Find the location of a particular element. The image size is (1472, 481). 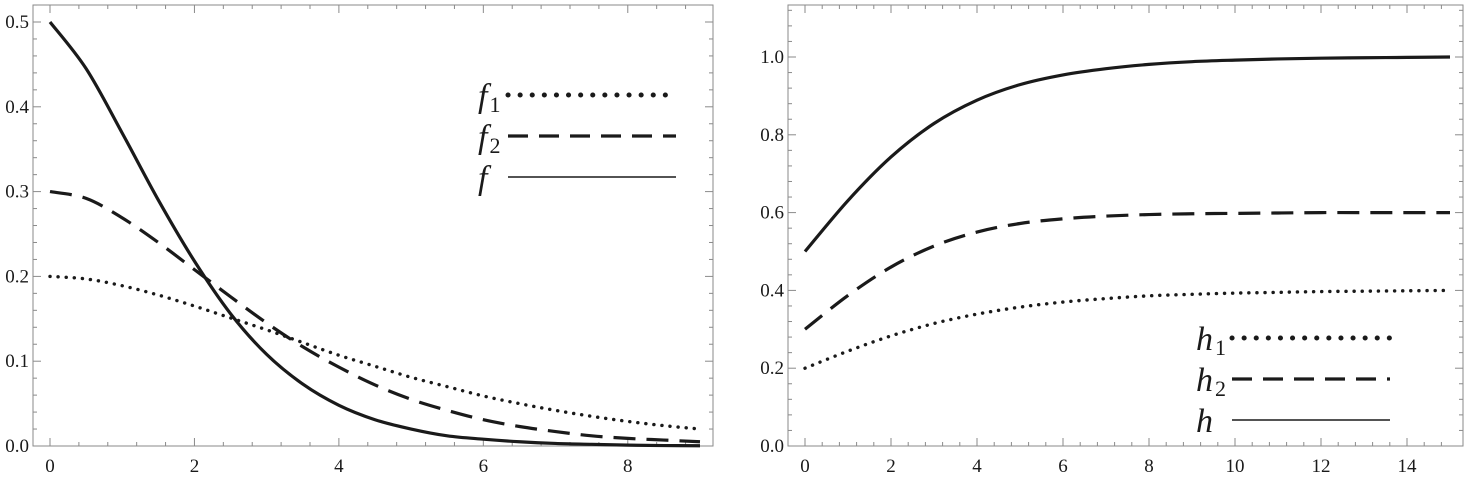

x-tick-label: 14 is located at coordinates (1408, 466).